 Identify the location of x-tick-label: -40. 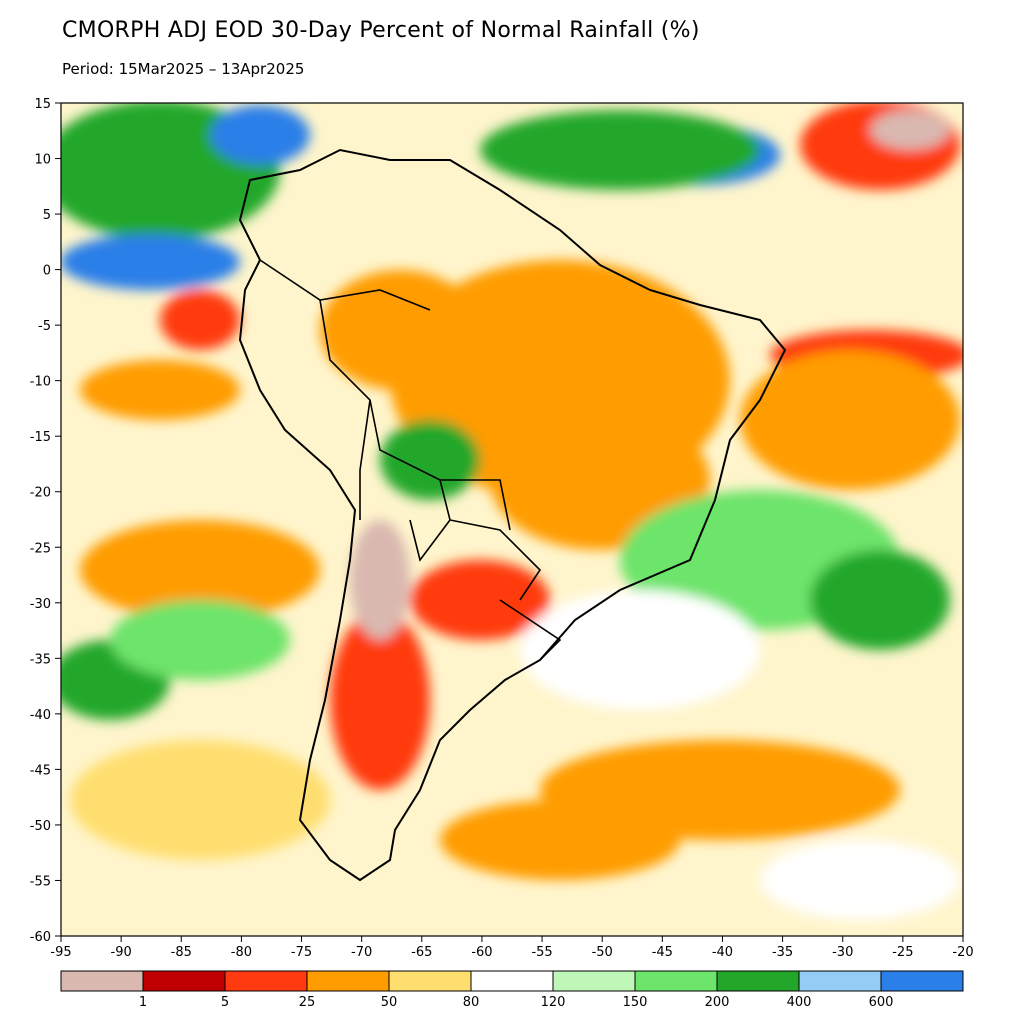
(722, 952).